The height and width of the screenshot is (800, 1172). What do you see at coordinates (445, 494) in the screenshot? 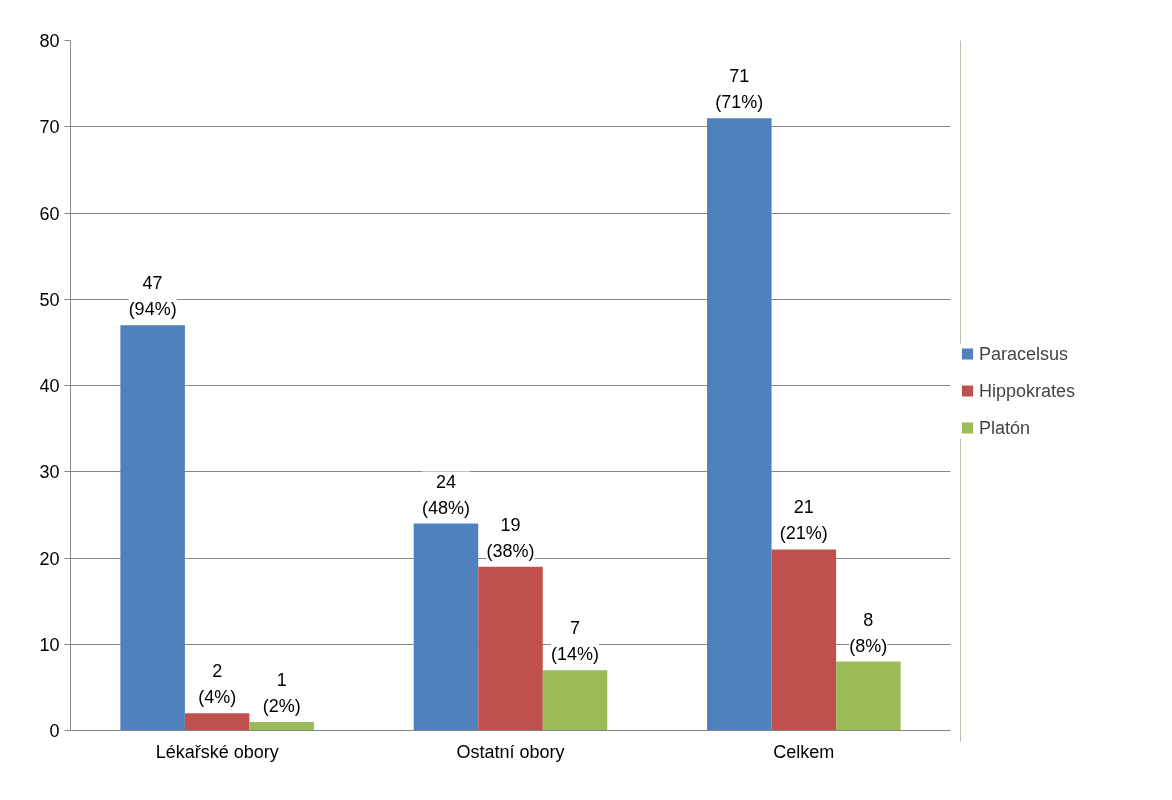
I see `data-label: 24 (48%)` at bounding box center [445, 494].